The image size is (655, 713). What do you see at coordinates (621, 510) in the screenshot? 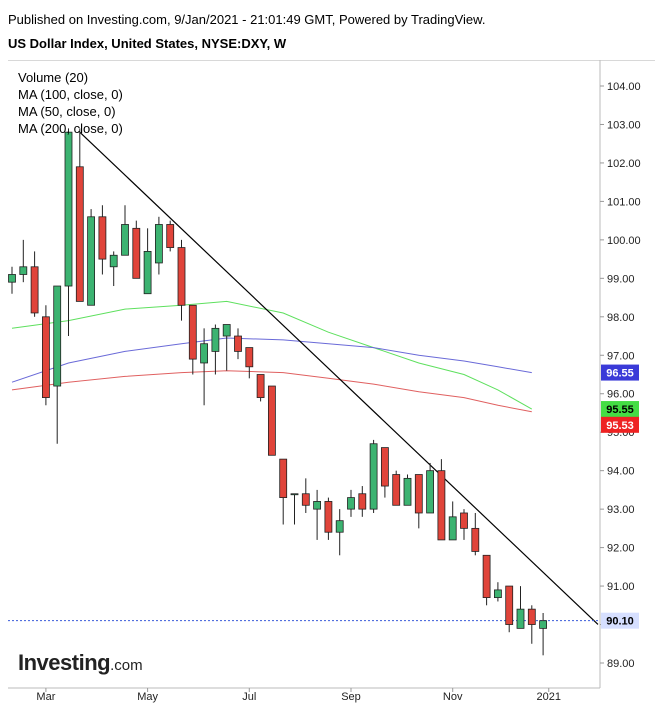
I see `y-tick-label: 93.00` at bounding box center [621, 510].